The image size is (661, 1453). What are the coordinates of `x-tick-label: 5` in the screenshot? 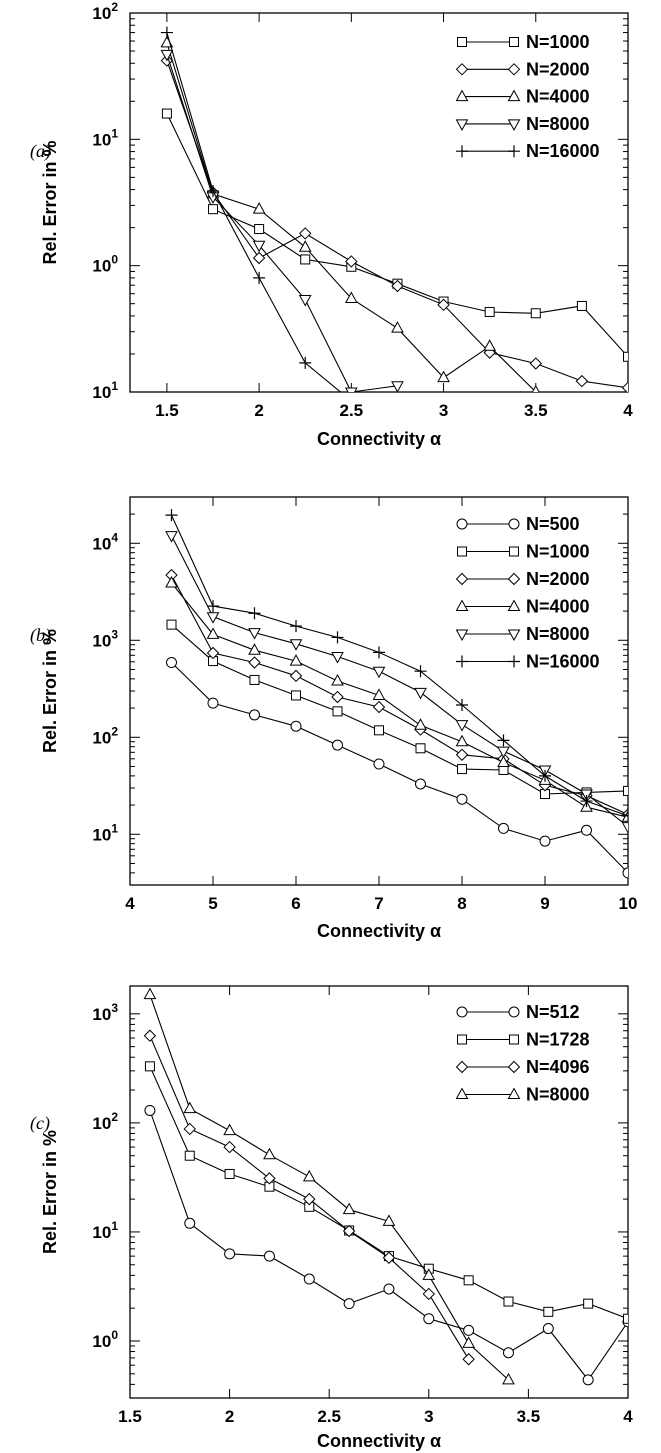 It's located at (212, 903).